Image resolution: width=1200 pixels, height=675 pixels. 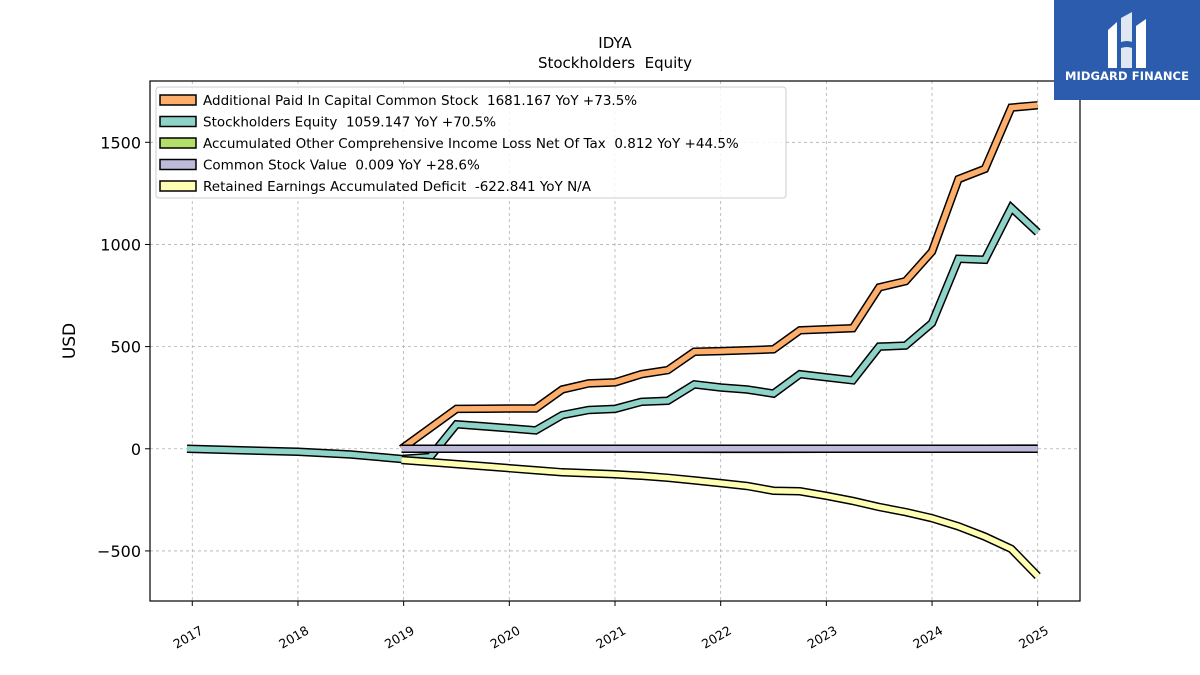 I want to click on midgard-finance-logo: MIDGARD FINANCE, so click(x=1127, y=50).